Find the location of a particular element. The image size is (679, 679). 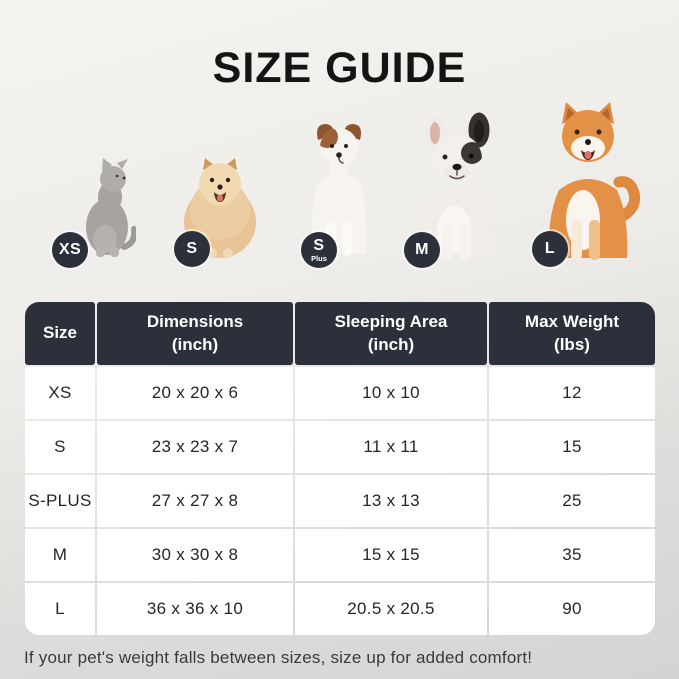

column-header-max-weight: Max Weight (lbs) is located at coordinates (572, 333).